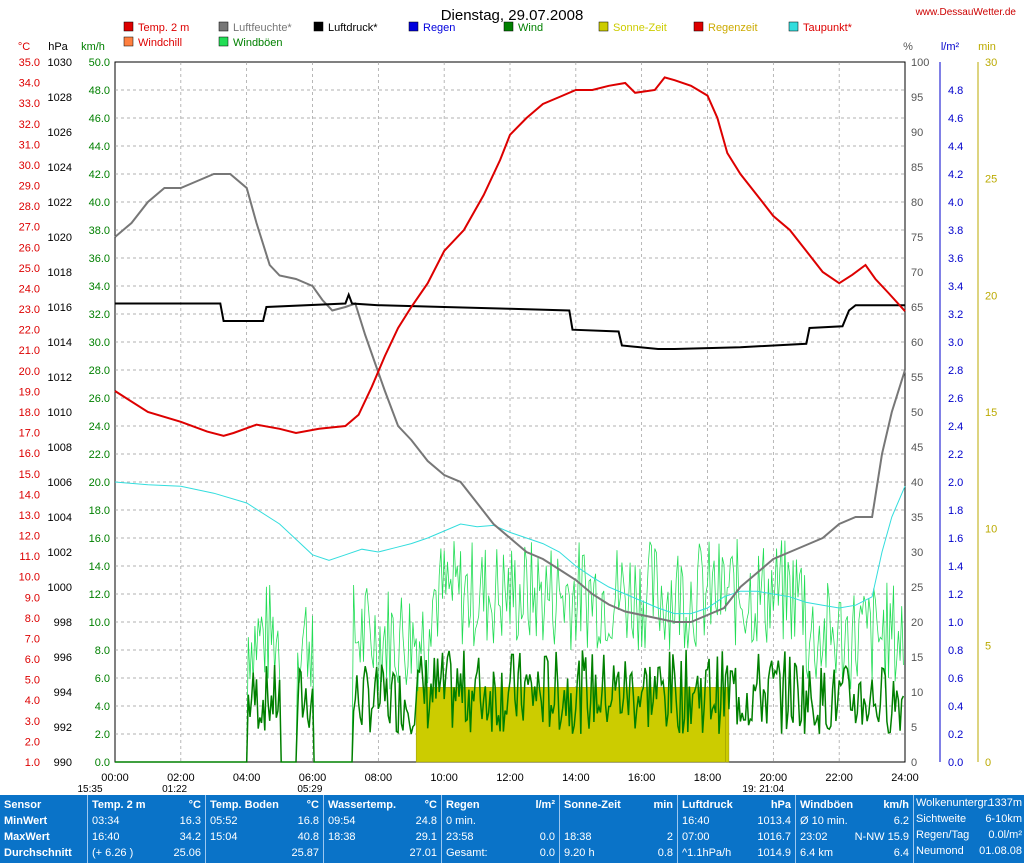  Describe the element at coordinates (423, 853) in the screenshot. I see `stats-value: 27.01` at that location.